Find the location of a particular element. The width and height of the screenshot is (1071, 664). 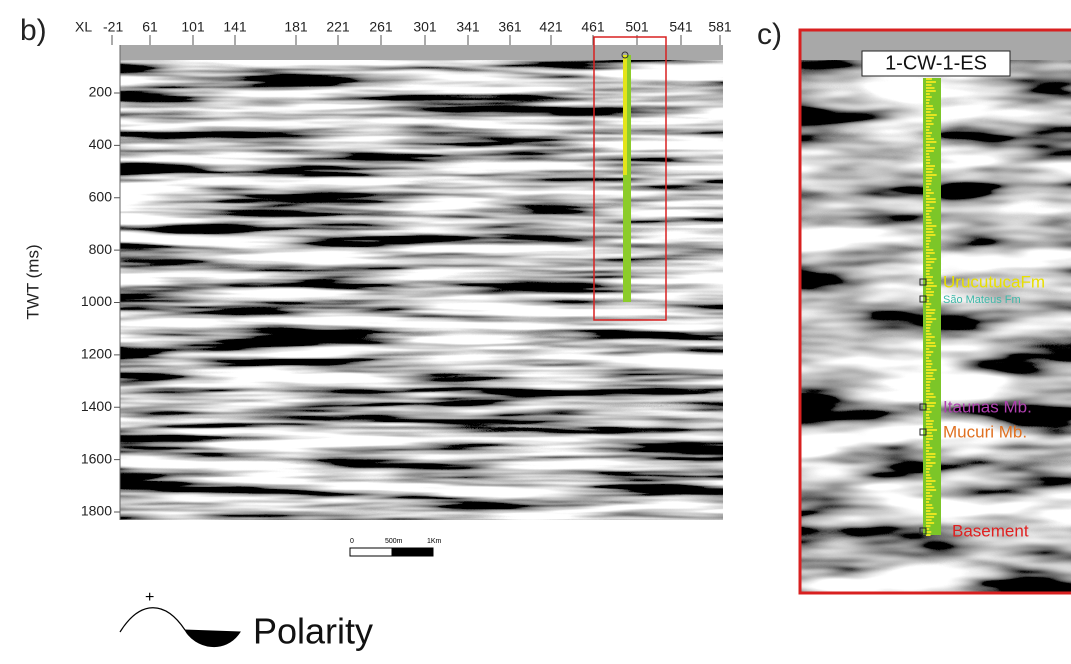

well-log-gr is located at coordinates (931, 307).